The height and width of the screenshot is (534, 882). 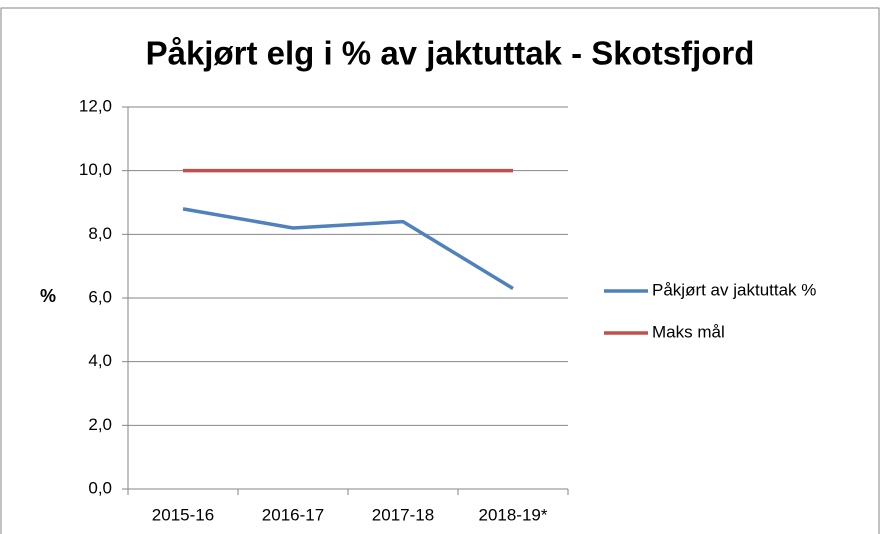 What do you see at coordinates (95, 105) in the screenshot?
I see `y-tick-label: 12,0` at bounding box center [95, 105].